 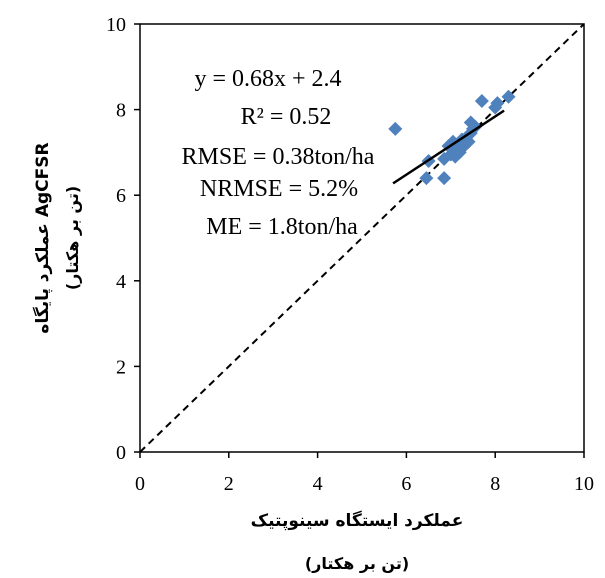 I want to click on annotation-r-squared: R² = 0.52, so click(x=286, y=117).